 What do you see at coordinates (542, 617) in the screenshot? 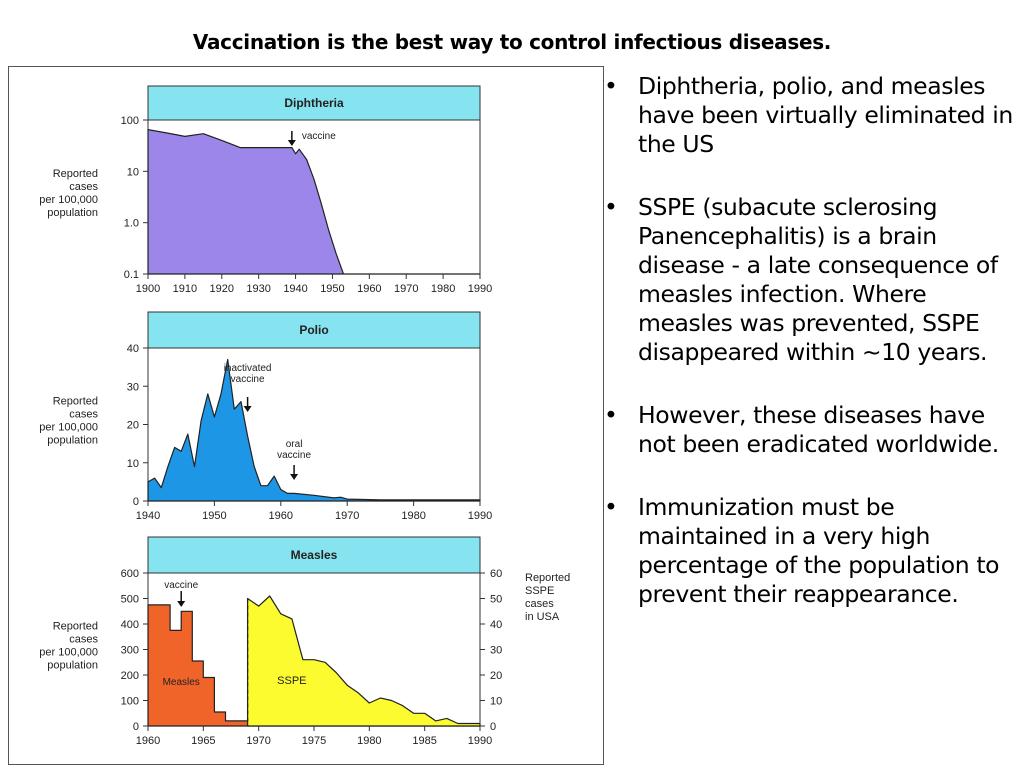
I see `y2-axis-label: in USA` at bounding box center [542, 617].